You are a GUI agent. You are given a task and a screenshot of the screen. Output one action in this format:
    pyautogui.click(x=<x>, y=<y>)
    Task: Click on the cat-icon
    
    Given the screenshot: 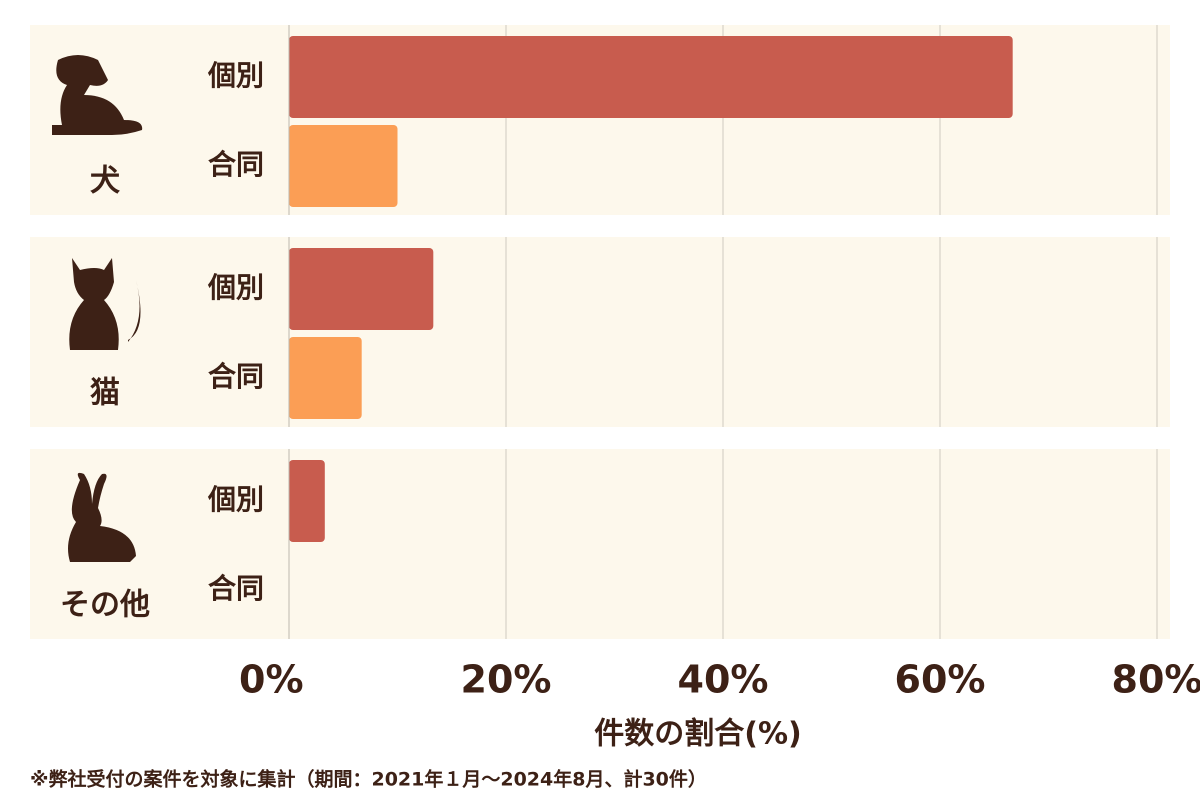 What is the action you would take?
    pyautogui.click(x=105, y=304)
    